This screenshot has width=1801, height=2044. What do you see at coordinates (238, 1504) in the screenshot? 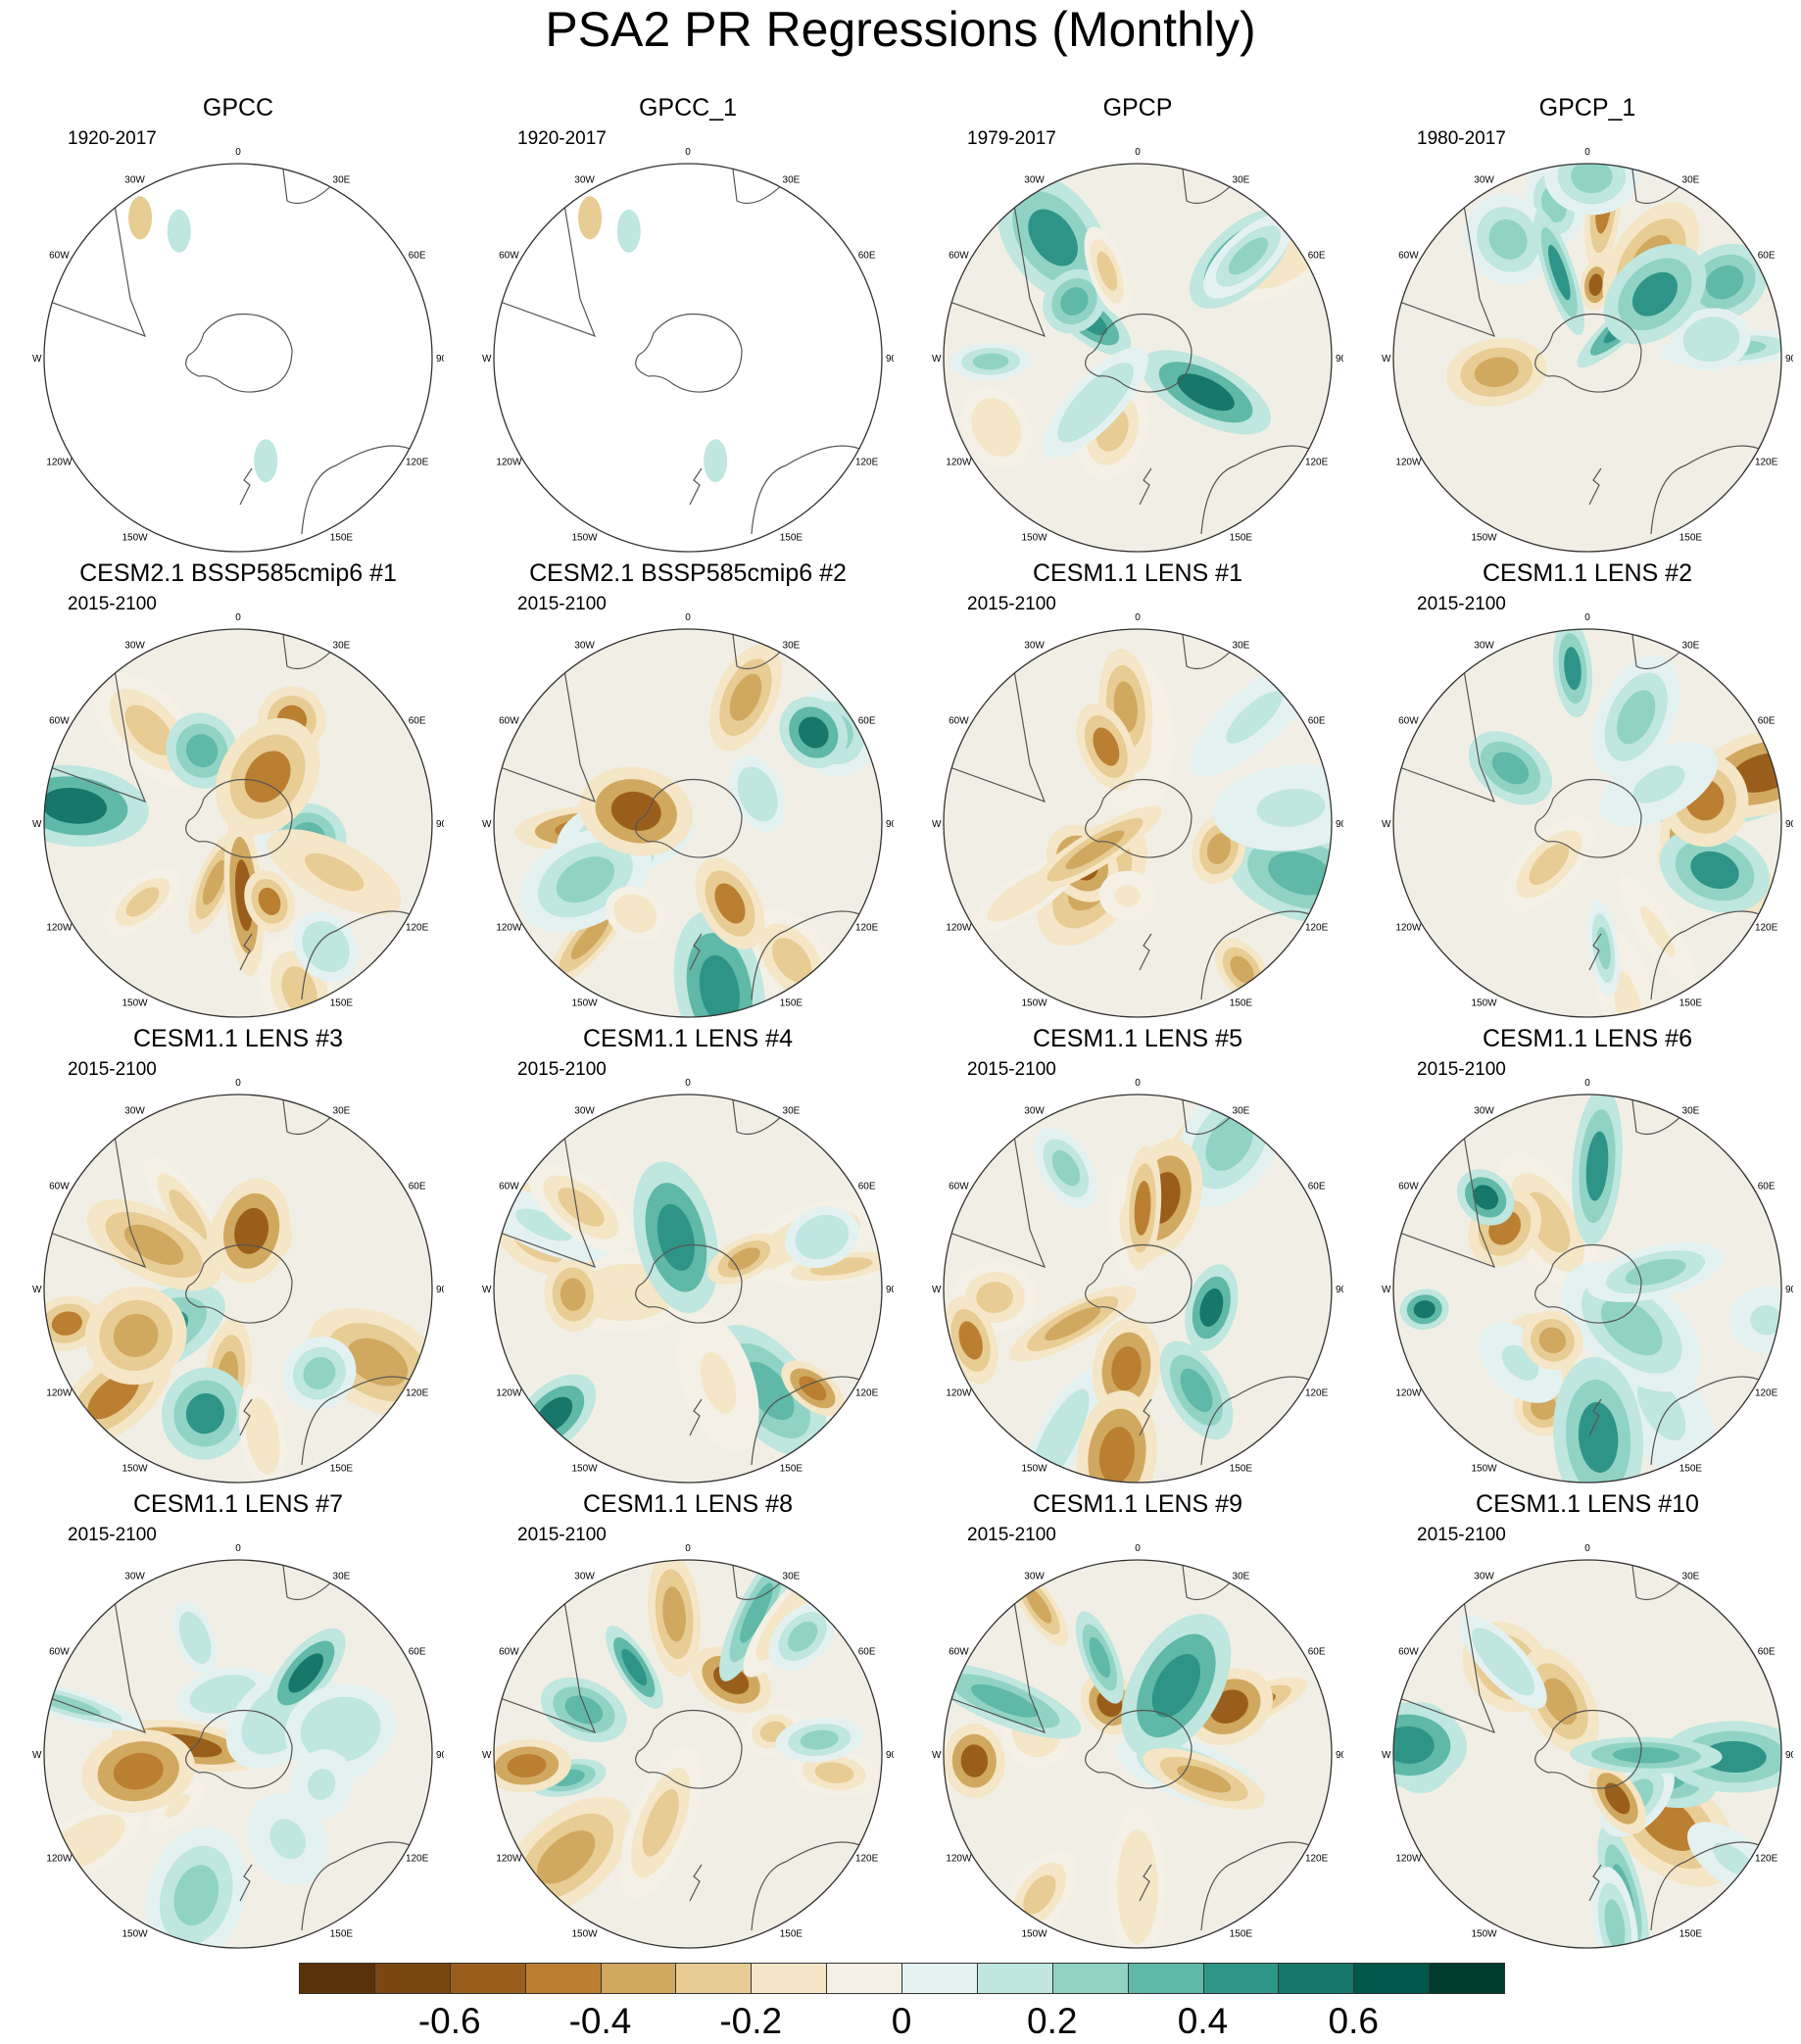
I see `panel-title: CESM1.1 LENS #7` at bounding box center [238, 1504].